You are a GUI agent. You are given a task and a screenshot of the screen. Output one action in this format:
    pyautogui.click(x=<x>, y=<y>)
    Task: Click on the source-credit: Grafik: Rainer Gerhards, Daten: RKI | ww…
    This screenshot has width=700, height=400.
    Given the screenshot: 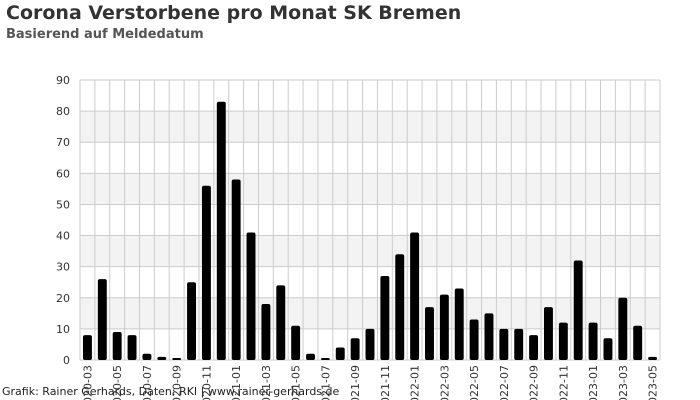 What is the action you would take?
    pyautogui.click(x=171, y=391)
    